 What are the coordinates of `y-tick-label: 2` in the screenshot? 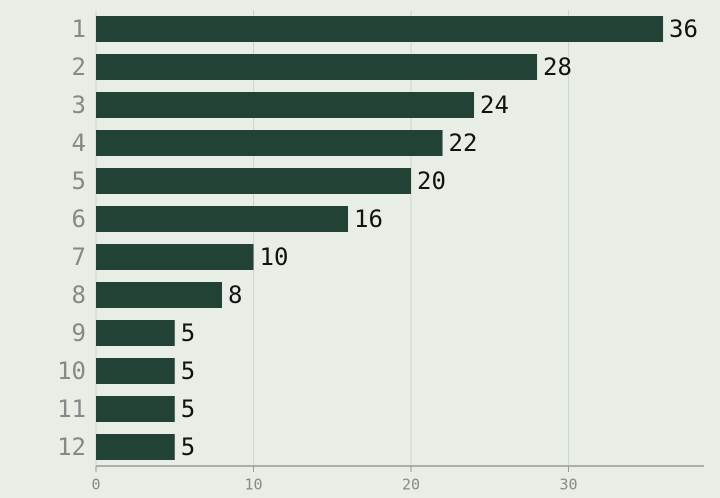 It's located at (79, 67).